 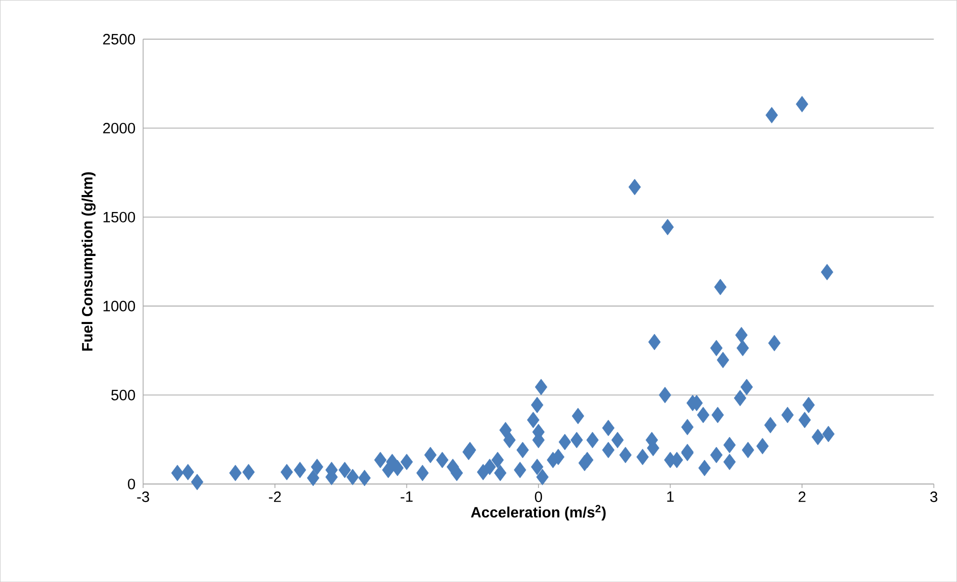 I want to click on x-axis-title: Acceleration (m/s$^{2}$), so click(x=538, y=512).